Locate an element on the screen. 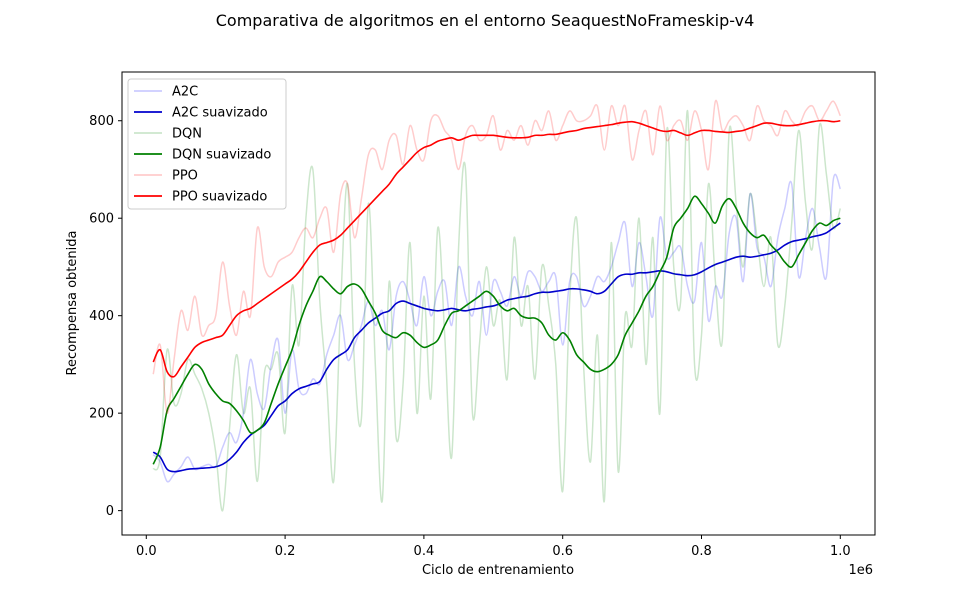 This screenshot has width=970, height=604. y-tick-label: 400 is located at coordinates (101, 316).